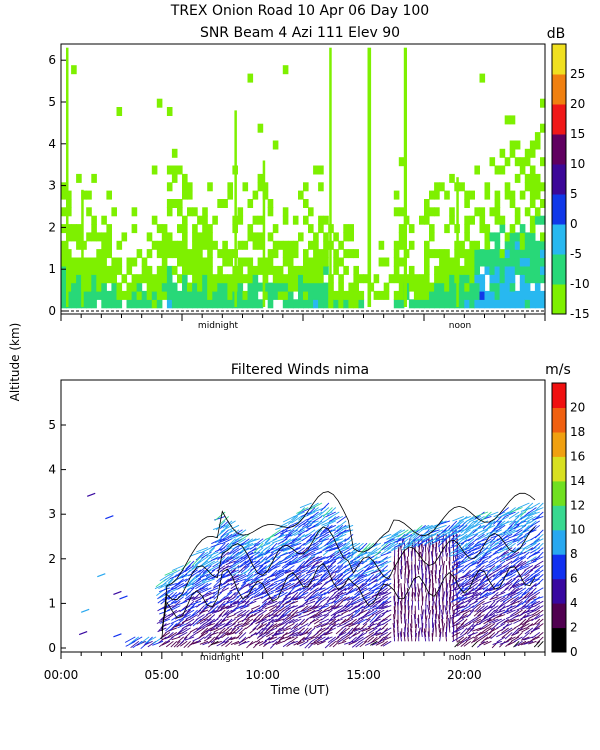  What do you see at coordinates (574, 603) in the screenshot?
I see `wind-colorbar-label-8: 4` at bounding box center [574, 603].